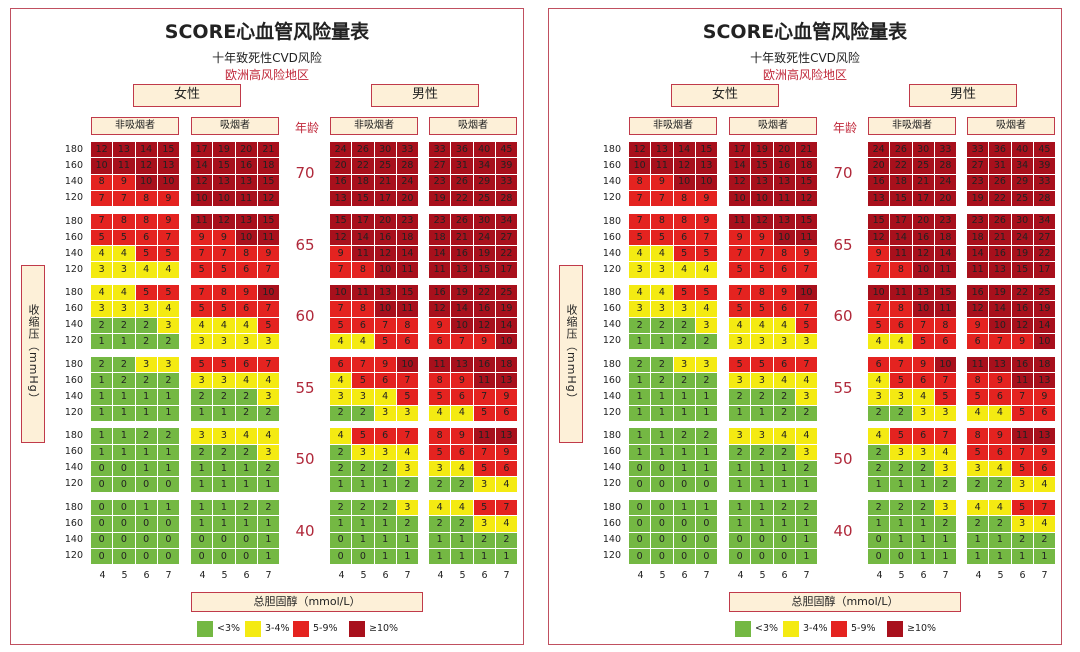  What do you see at coordinates (484, 237) in the screenshot?
I see `risk-cell: 24` at bounding box center [484, 237].